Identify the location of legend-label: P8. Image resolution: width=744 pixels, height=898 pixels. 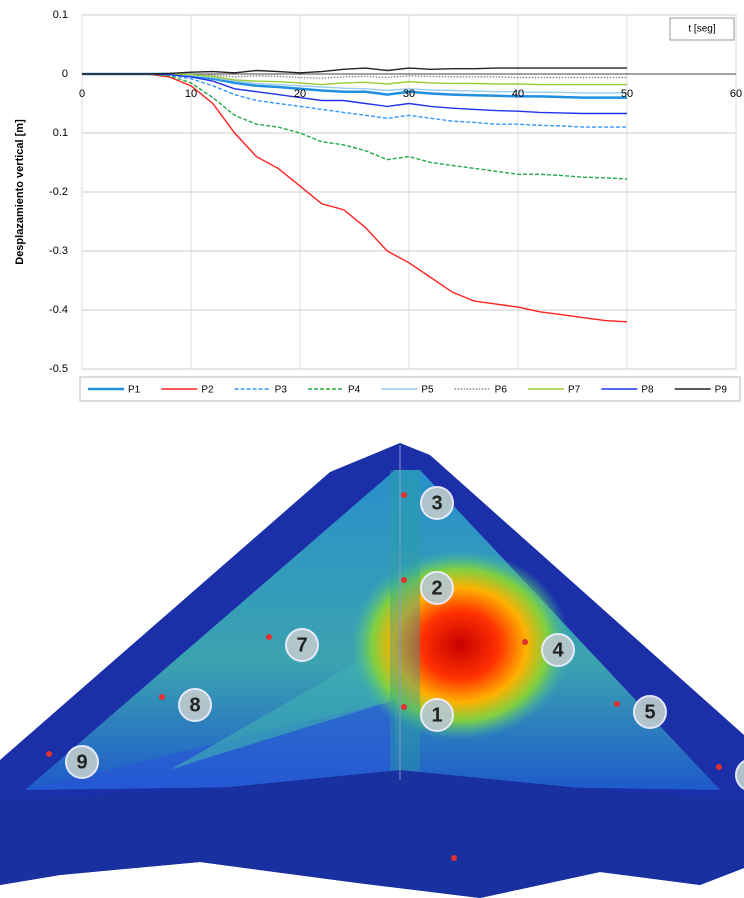
(647, 390).